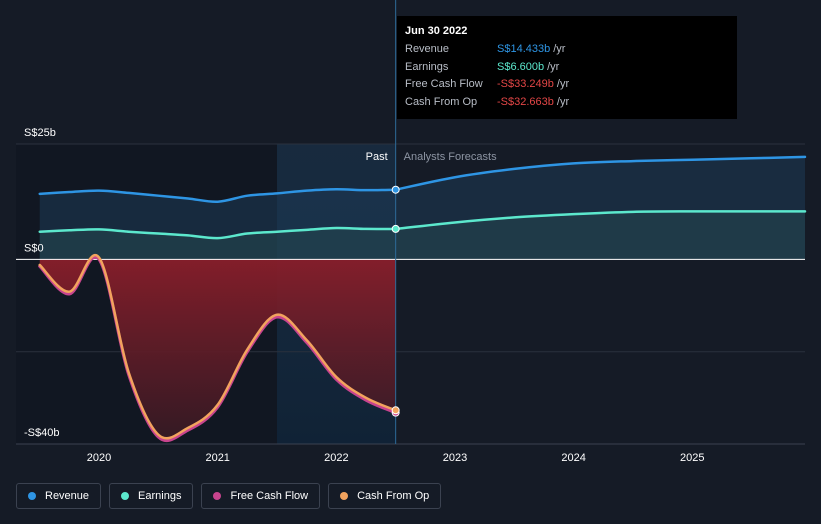 The width and height of the screenshot is (821, 524). I want to click on tooltip-row-free-cash-flow: Free Cash Flow -S$33.249b /yr, so click(567, 87).